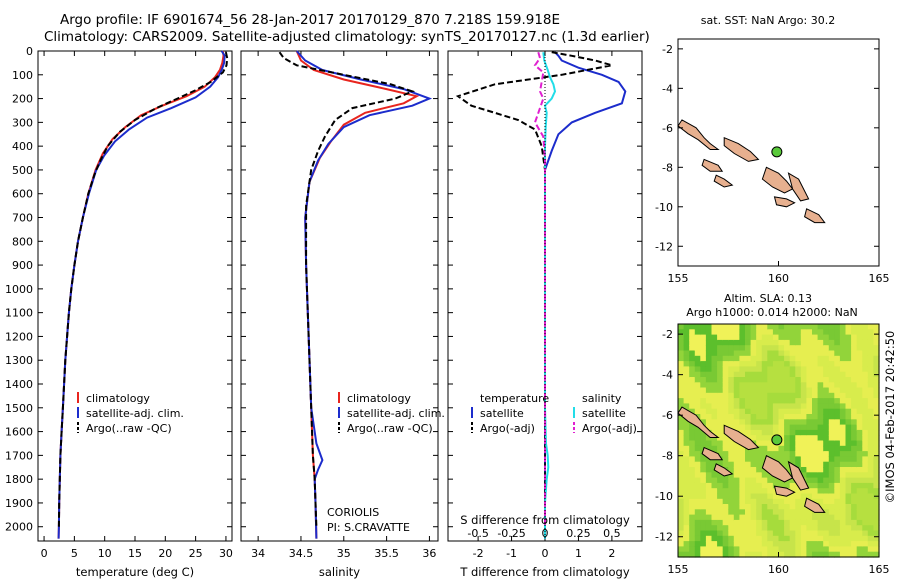 This screenshot has width=900, height=580. What do you see at coordinates (22, 146) in the screenshot?
I see `y-tick-label: 400` at bounding box center [22, 146].